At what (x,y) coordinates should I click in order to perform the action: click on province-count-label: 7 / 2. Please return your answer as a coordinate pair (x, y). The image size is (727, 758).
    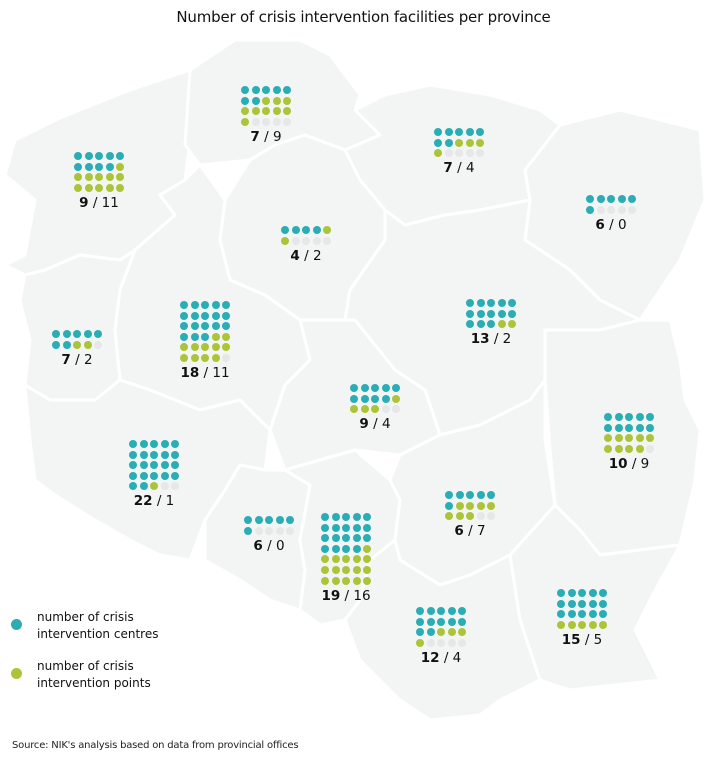
    Looking at the image, I should click on (77, 359).